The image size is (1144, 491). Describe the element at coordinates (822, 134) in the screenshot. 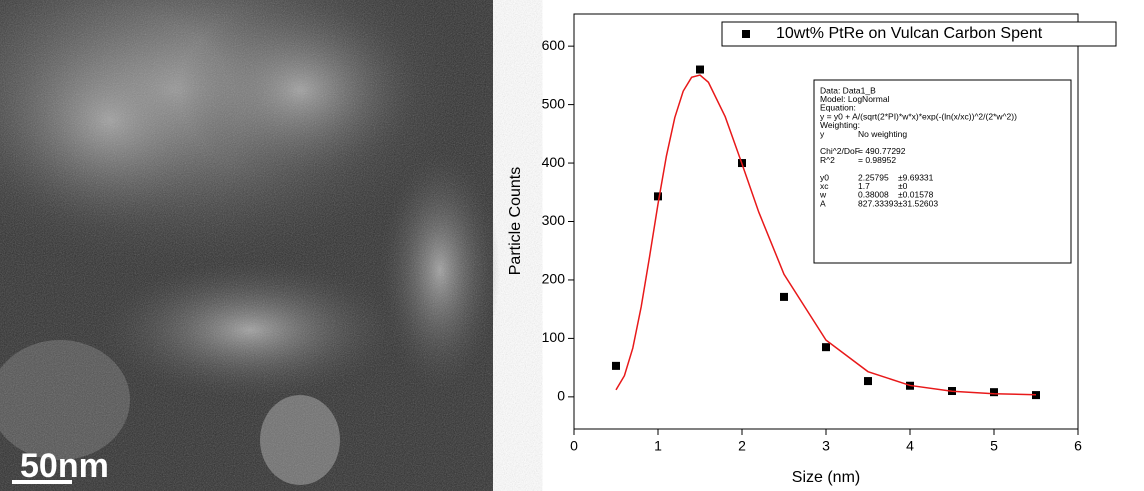

I see `annotation-text: y` at that location.